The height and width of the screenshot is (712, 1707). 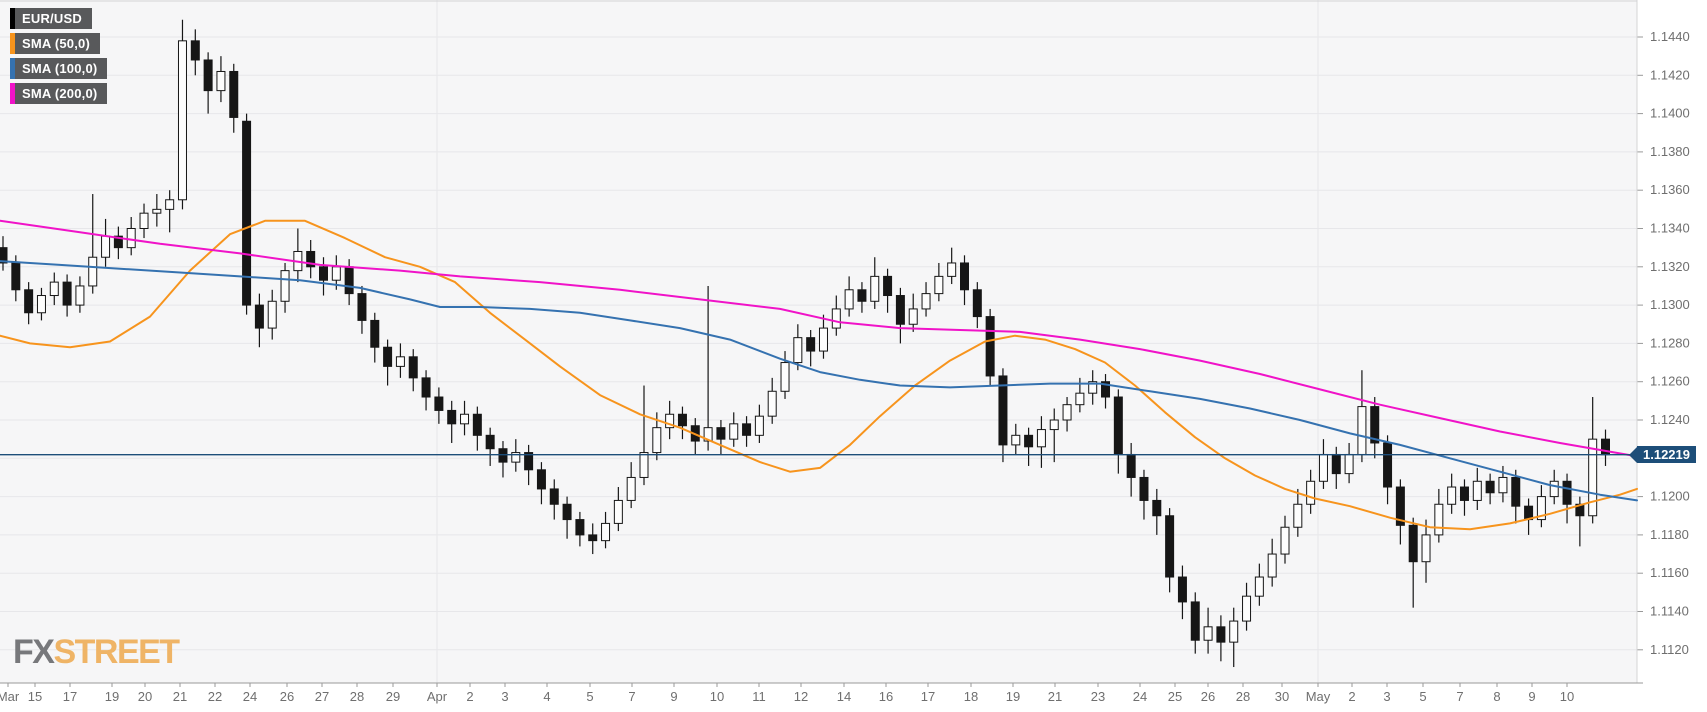 I want to click on sma200-label: SMA (200,0), so click(x=61, y=93).